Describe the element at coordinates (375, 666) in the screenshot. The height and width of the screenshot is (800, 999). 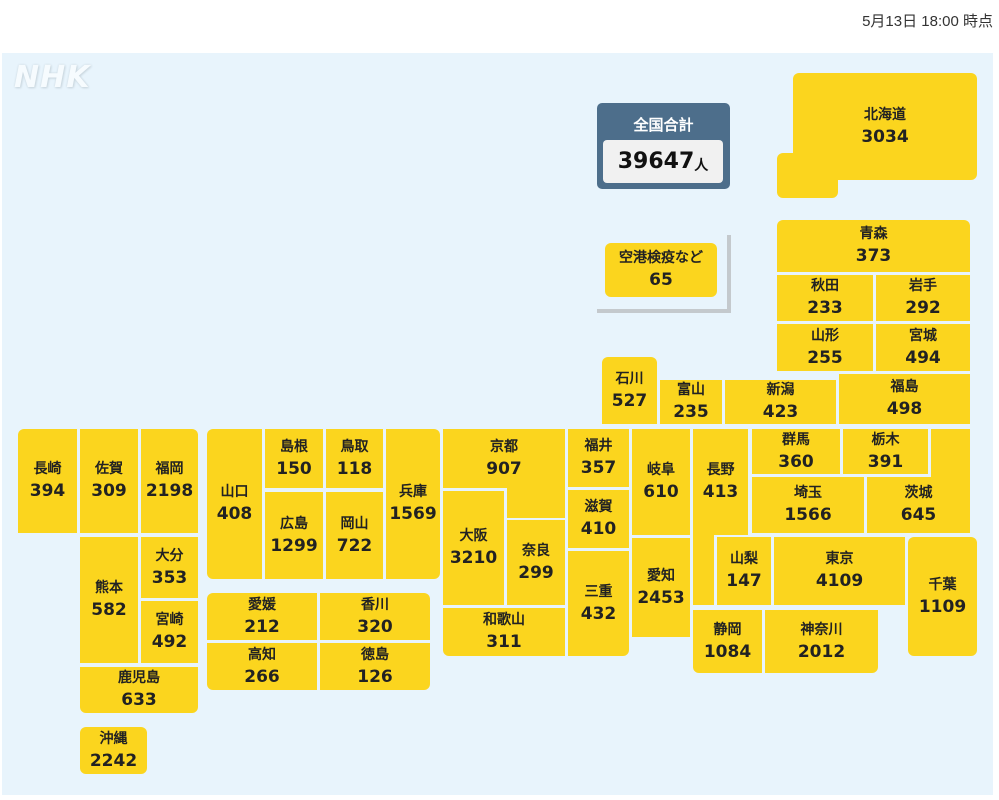
I see `tile-prefecture: 徳島 126` at that location.